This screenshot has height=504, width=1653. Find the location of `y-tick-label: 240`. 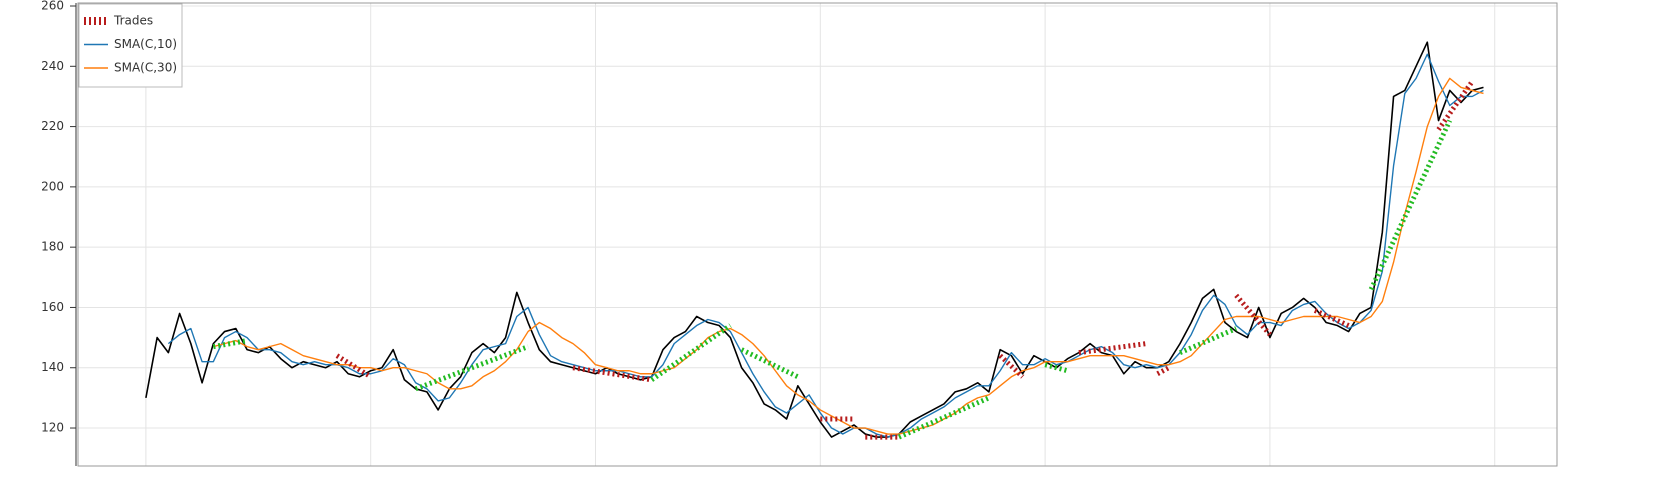

y-tick-label: 240 is located at coordinates (52, 66).